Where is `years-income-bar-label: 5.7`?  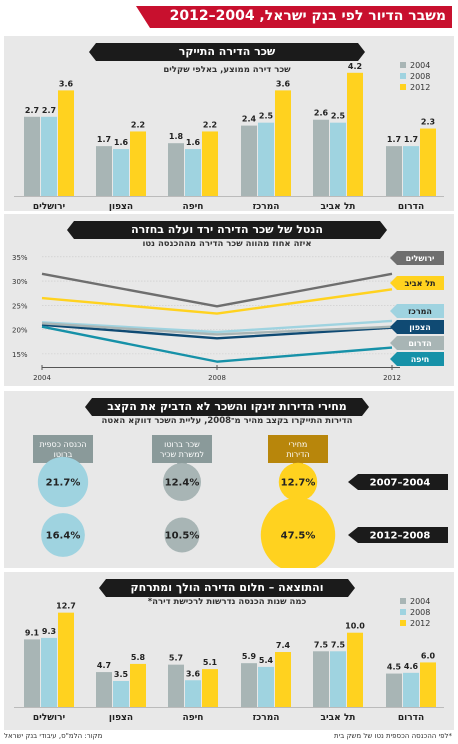 years-income-bar-label: 5.7 is located at coordinates (176, 658).